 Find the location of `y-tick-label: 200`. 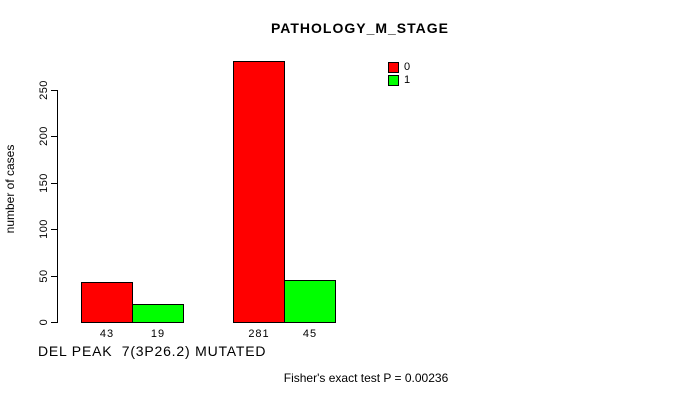

y-tick-label: 200 is located at coordinates (44, 136).